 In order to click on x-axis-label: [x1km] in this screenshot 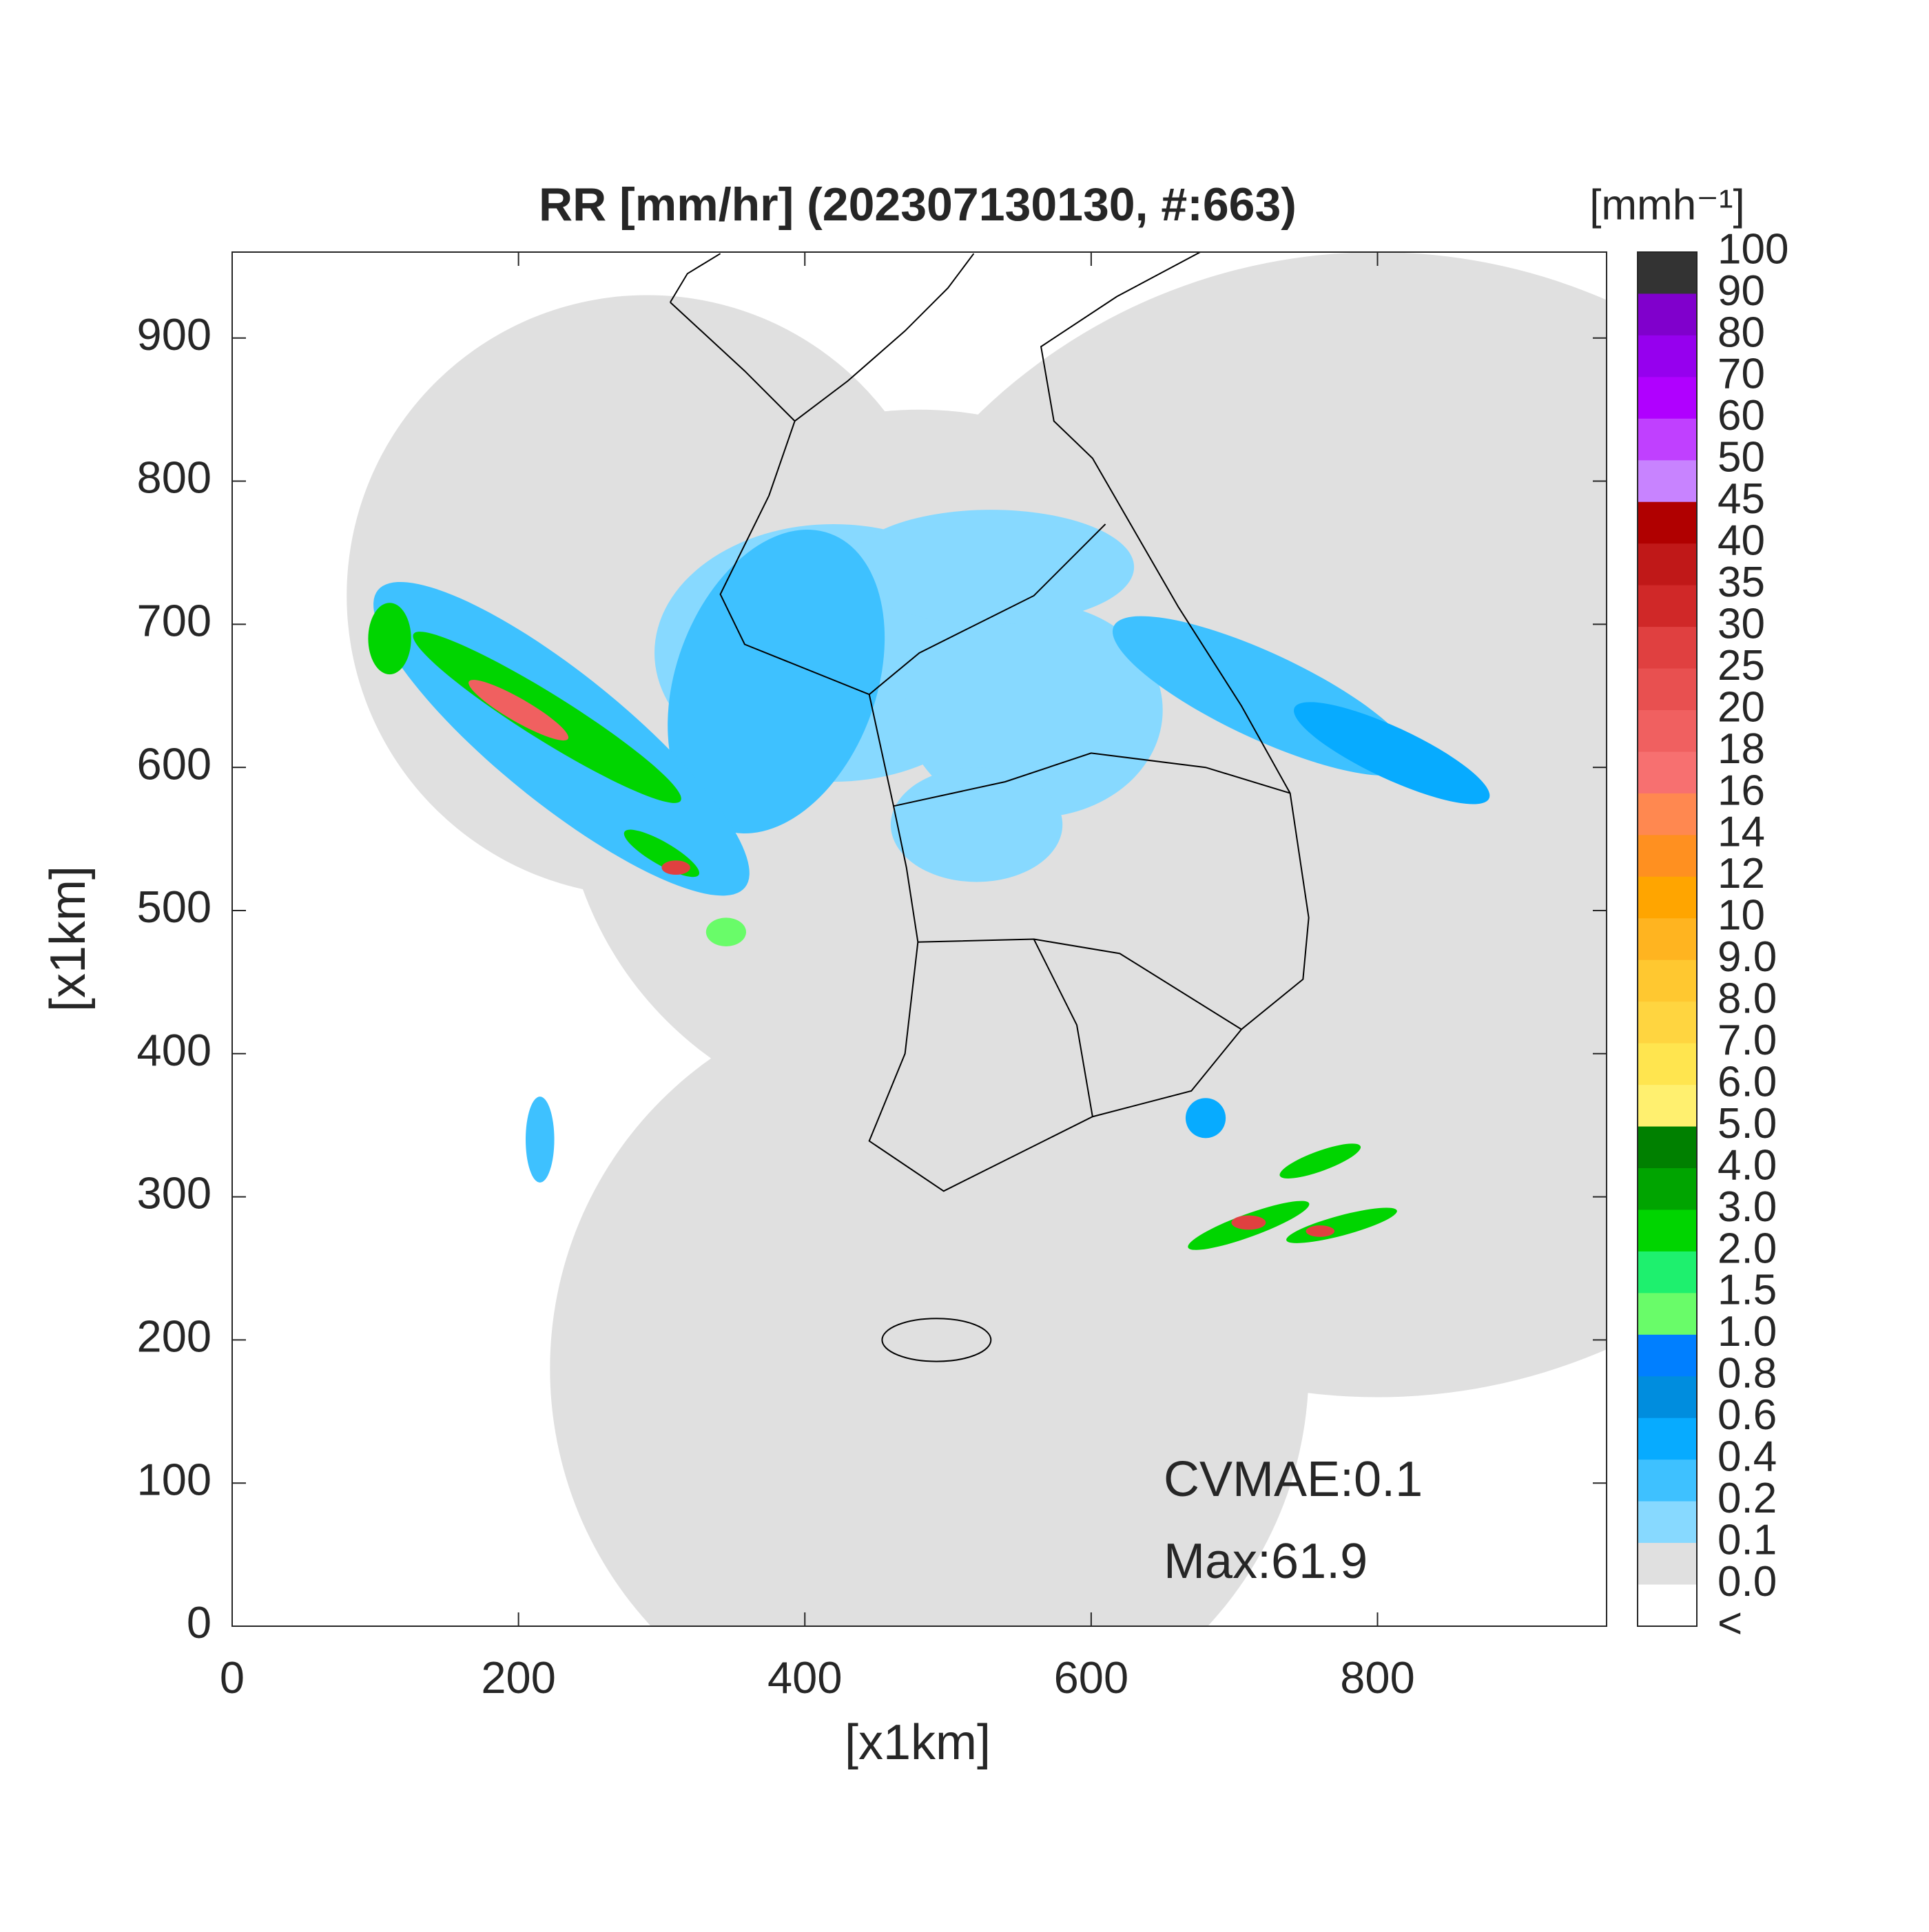, I will do `click(918, 1743)`.